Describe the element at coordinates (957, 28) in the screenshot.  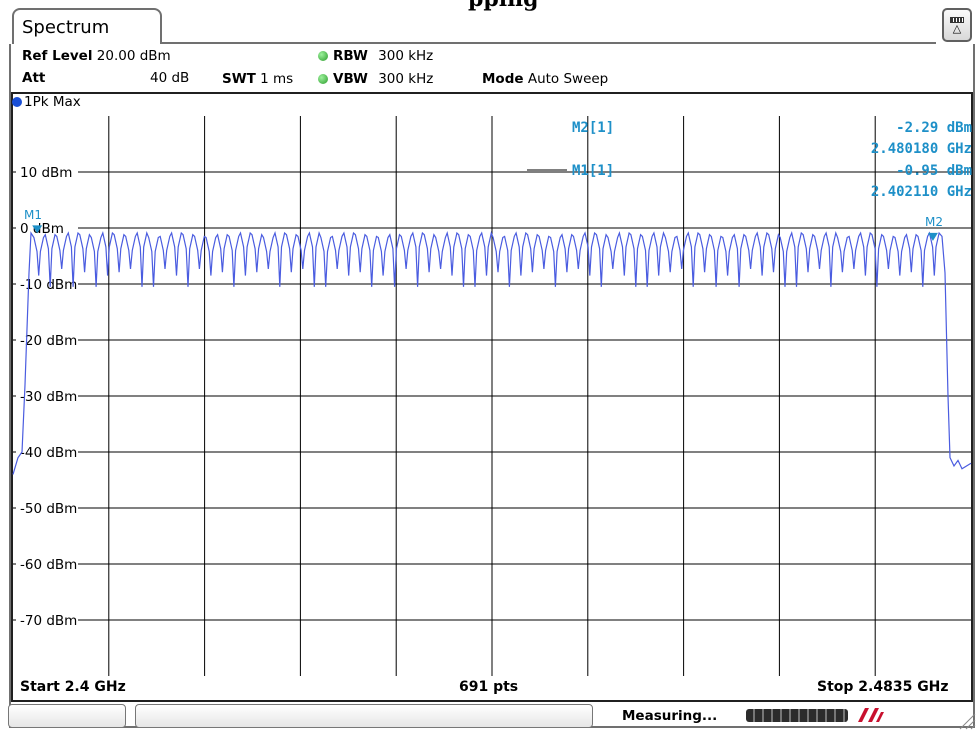
I see `triangle-icon: △` at that location.